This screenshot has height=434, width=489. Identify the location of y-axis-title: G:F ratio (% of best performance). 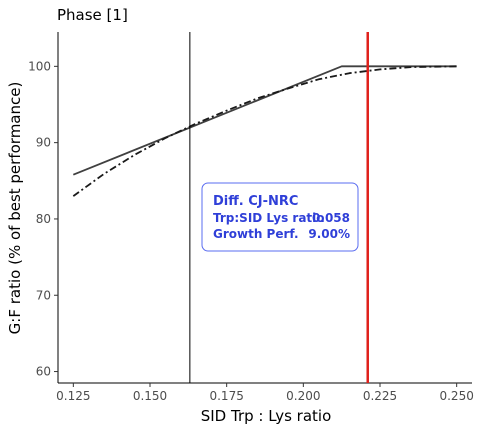
(15, 208).